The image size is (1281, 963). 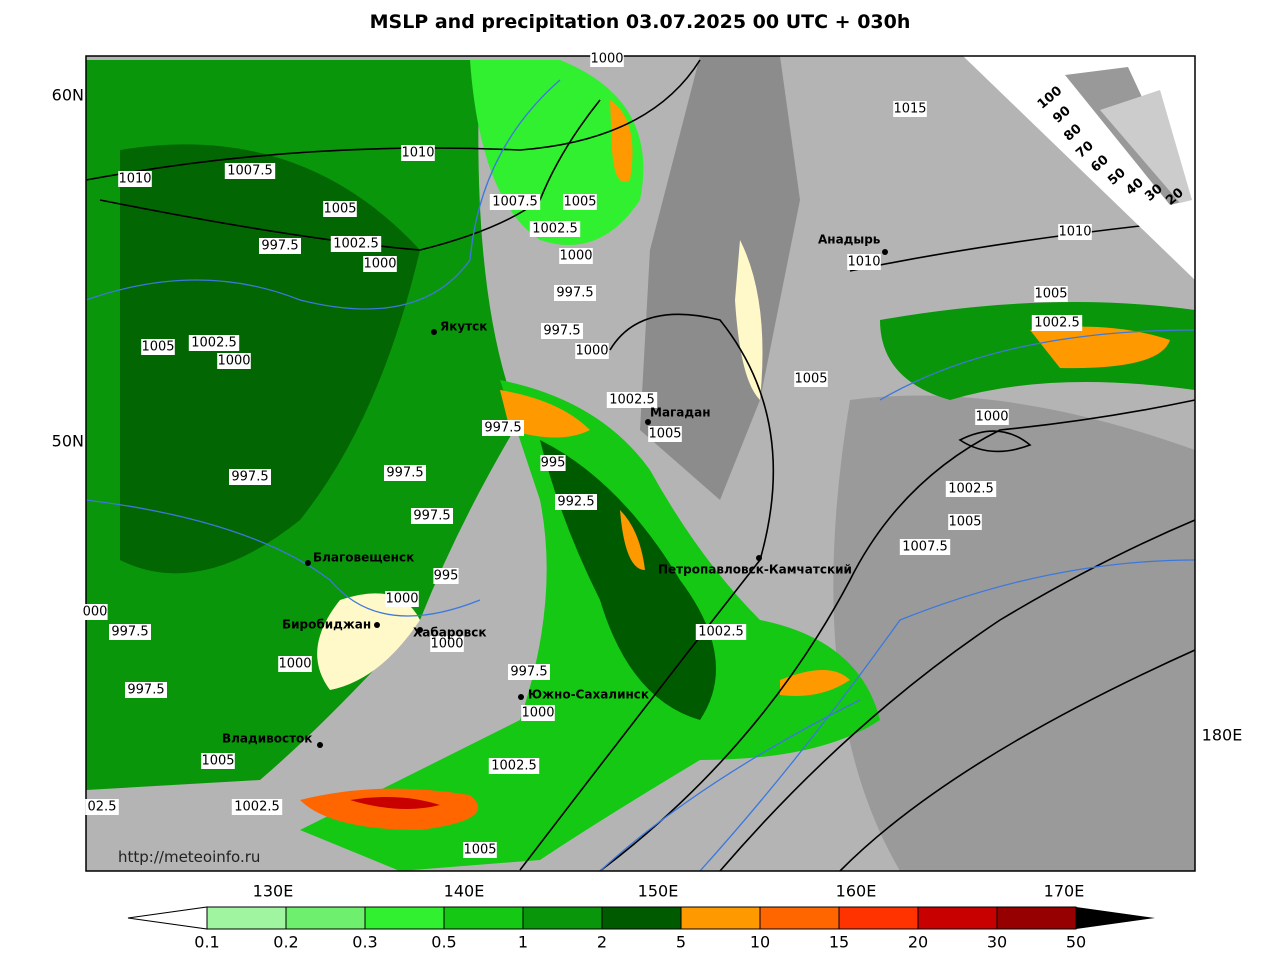 What do you see at coordinates (1115, 918) in the screenshot?
I see `colorbar-high` at bounding box center [1115, 918].